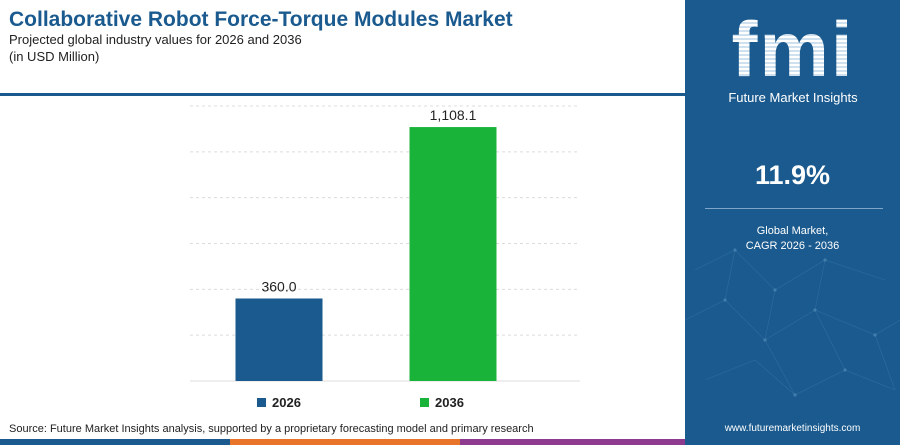 This screenshot has width=900, height=445. I want to click on cagr-value: 11.9%, so click(792, 175).